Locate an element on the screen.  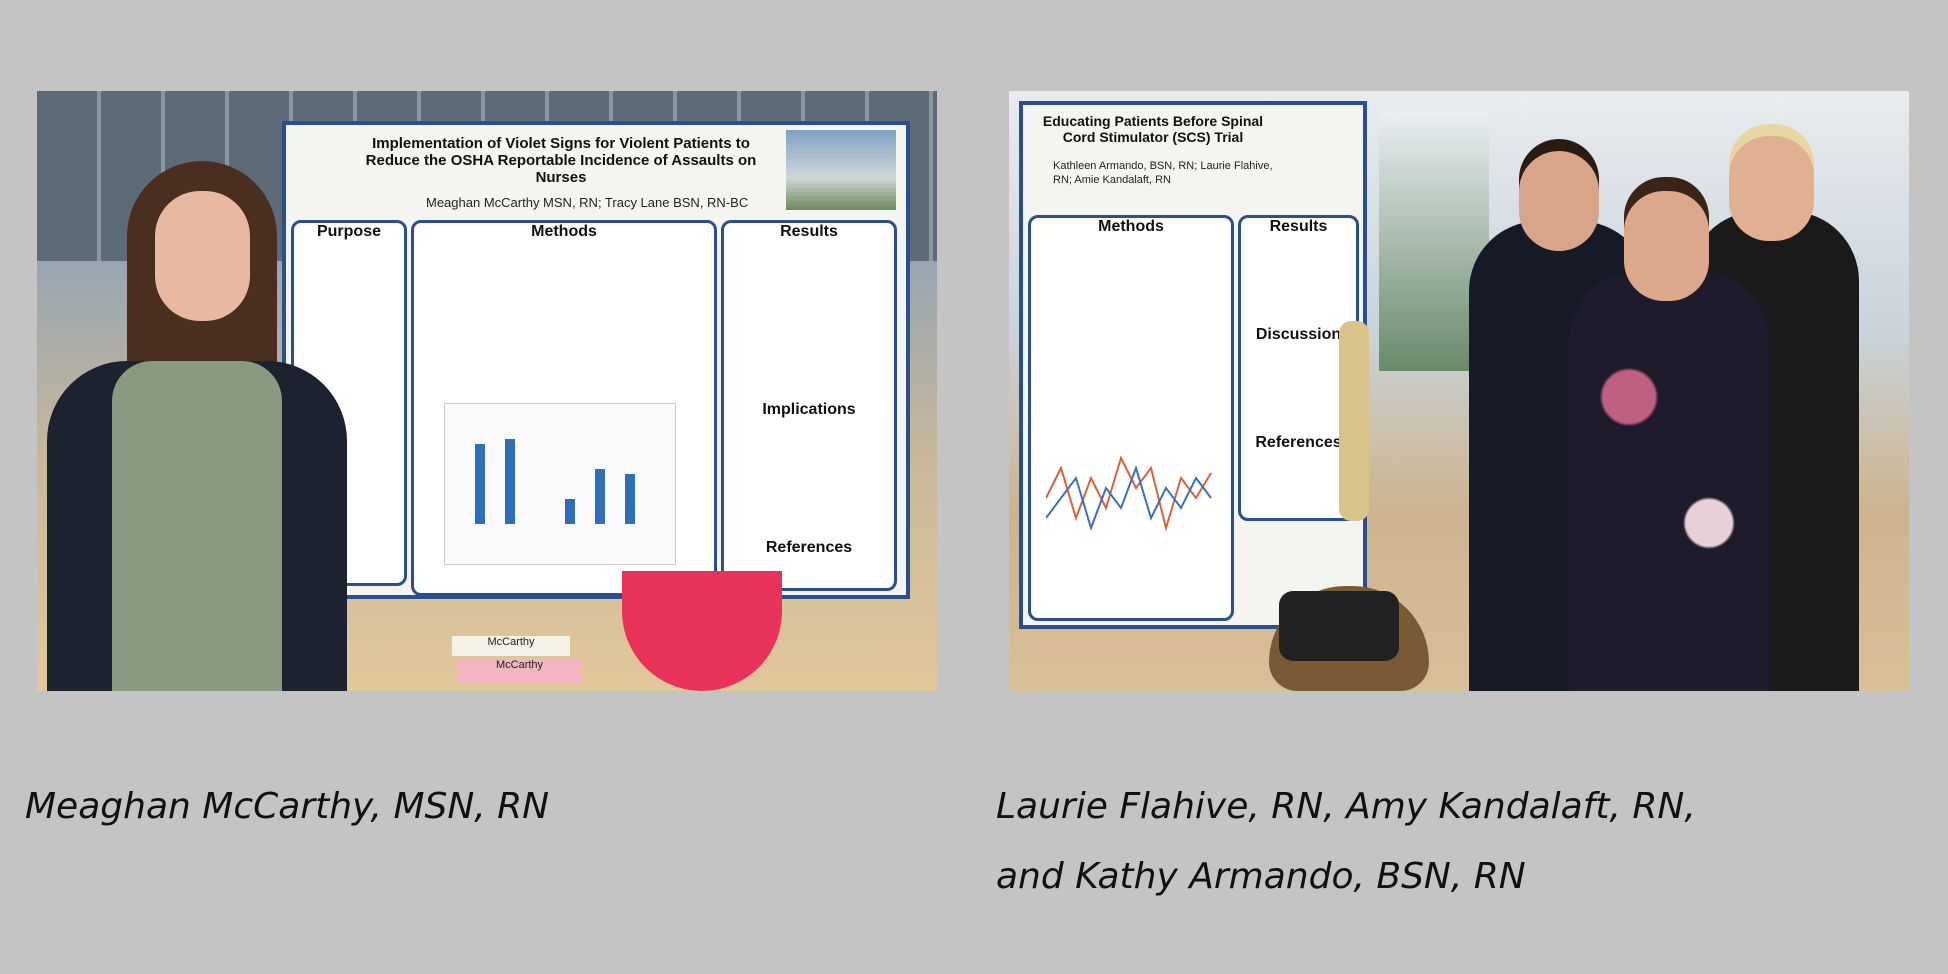
candy-bowl is located at coordinates (702, 631).